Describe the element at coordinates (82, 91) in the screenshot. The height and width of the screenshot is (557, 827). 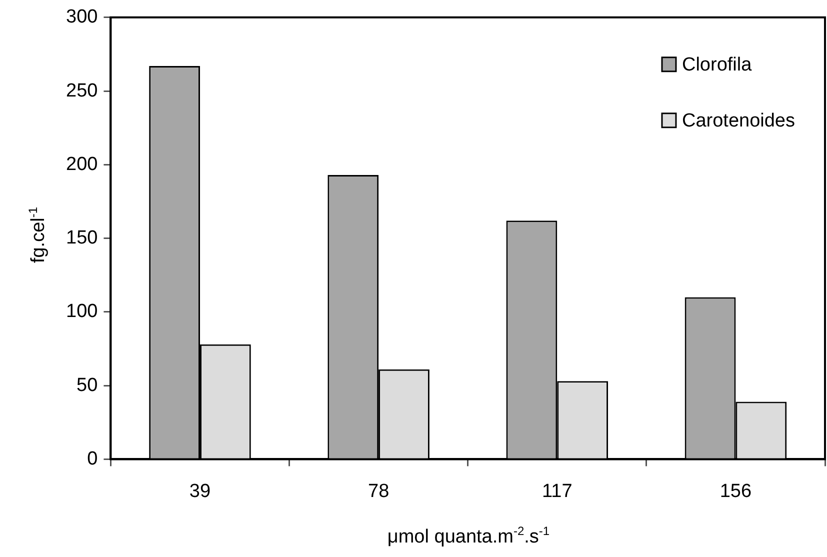
I see `y-tick-label: 250` at that location.